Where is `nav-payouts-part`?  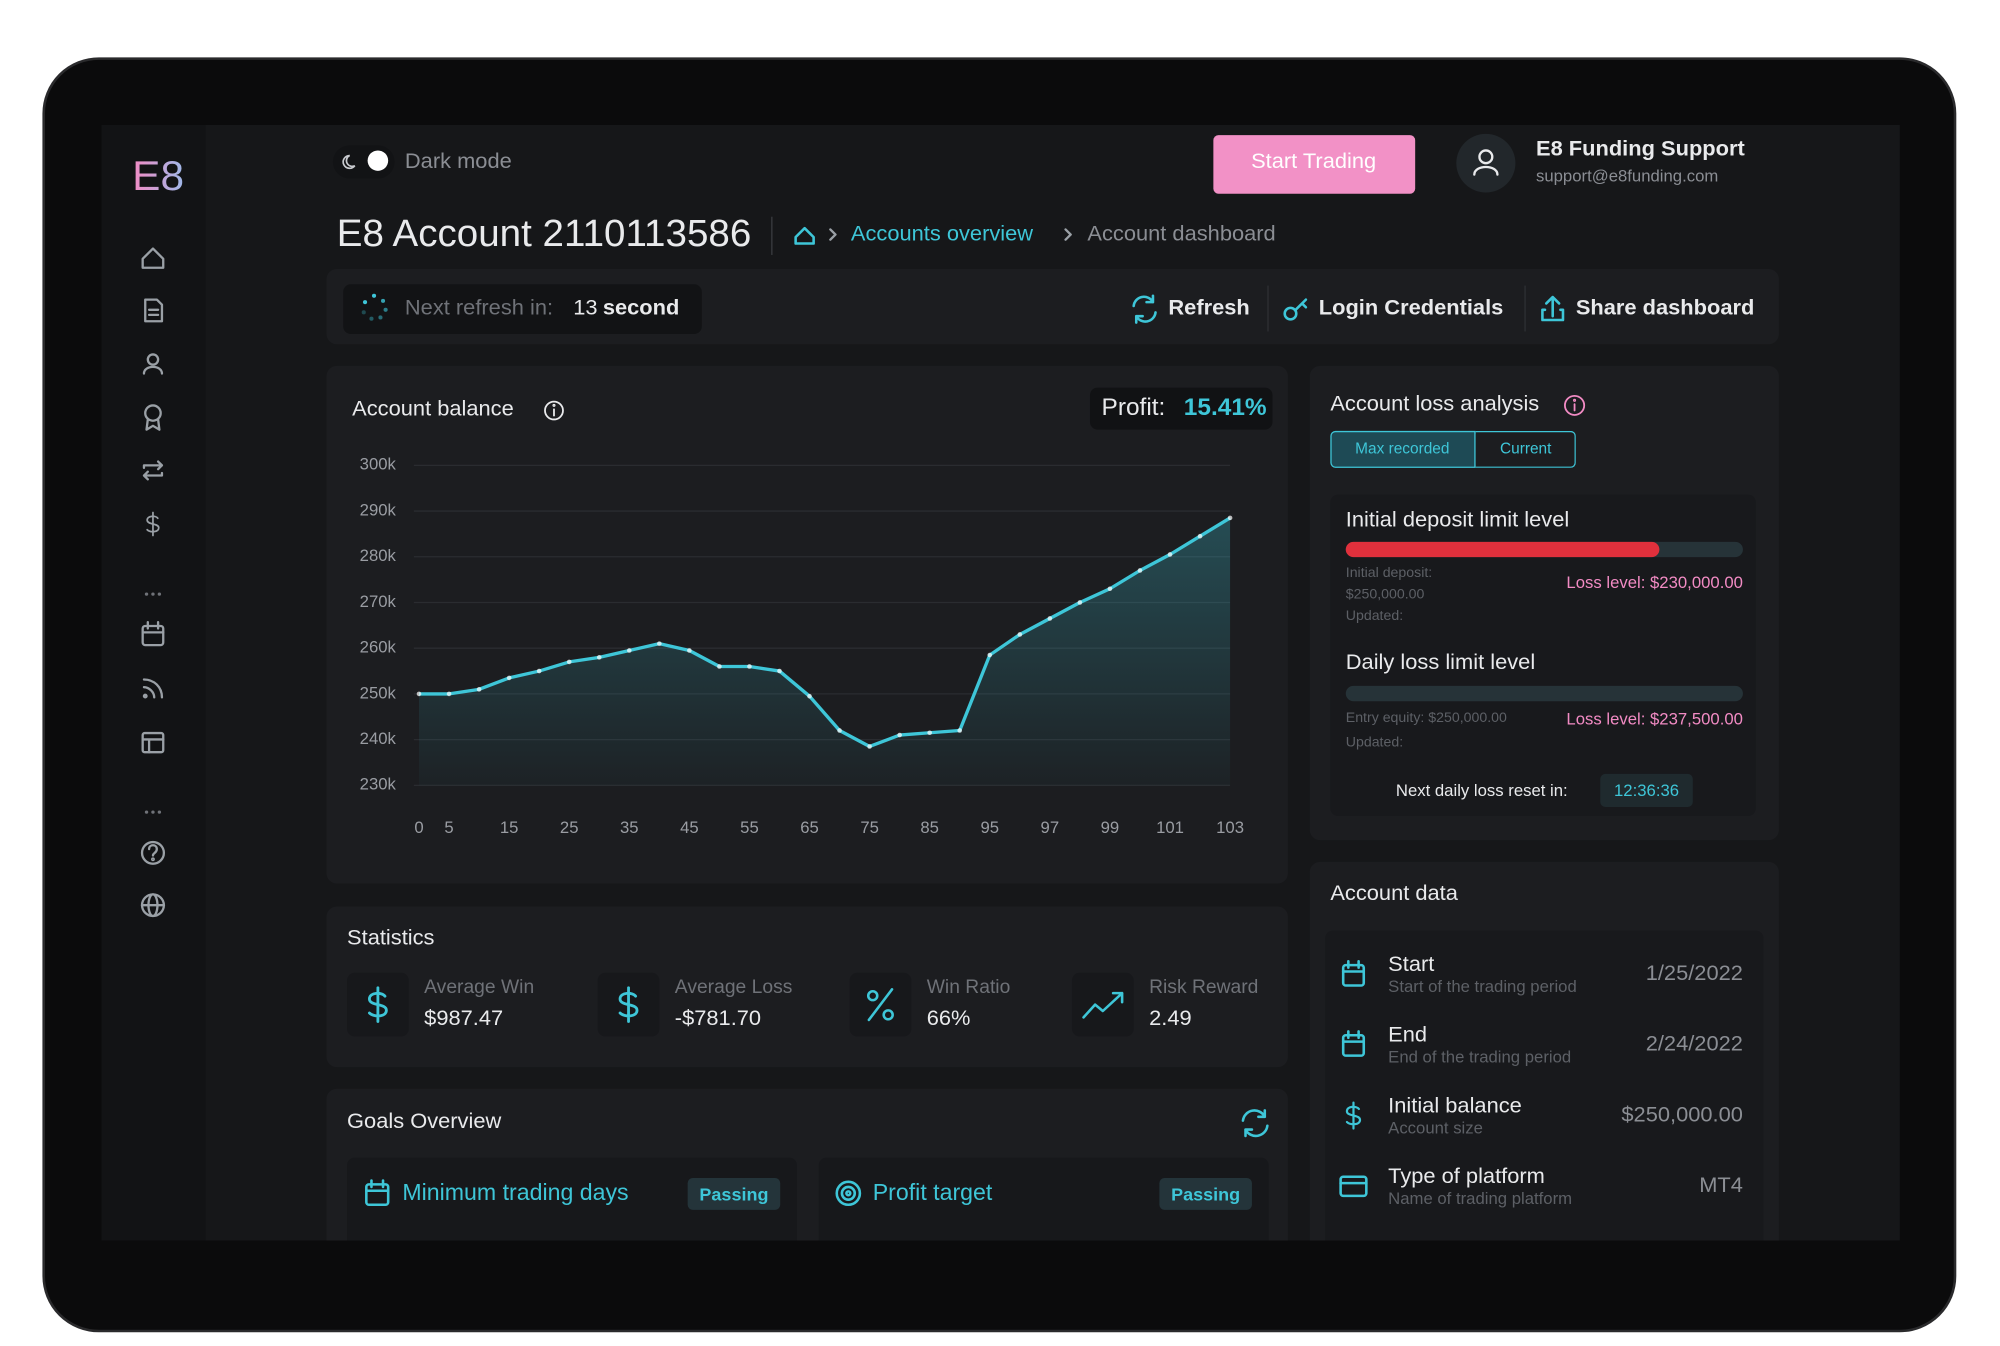
nav-payouts-part is located at coordinates (153, 524).